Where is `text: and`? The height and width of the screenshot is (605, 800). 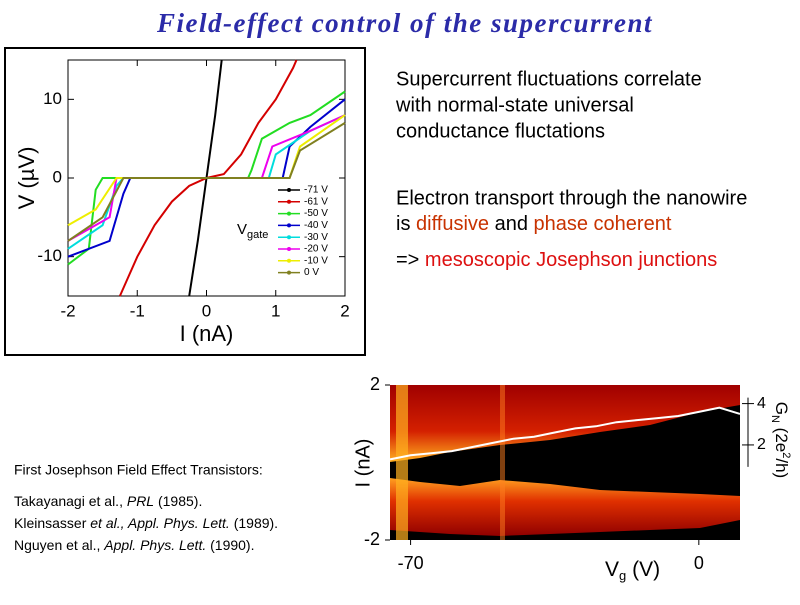
text: and is located at coordinates (511, 224).